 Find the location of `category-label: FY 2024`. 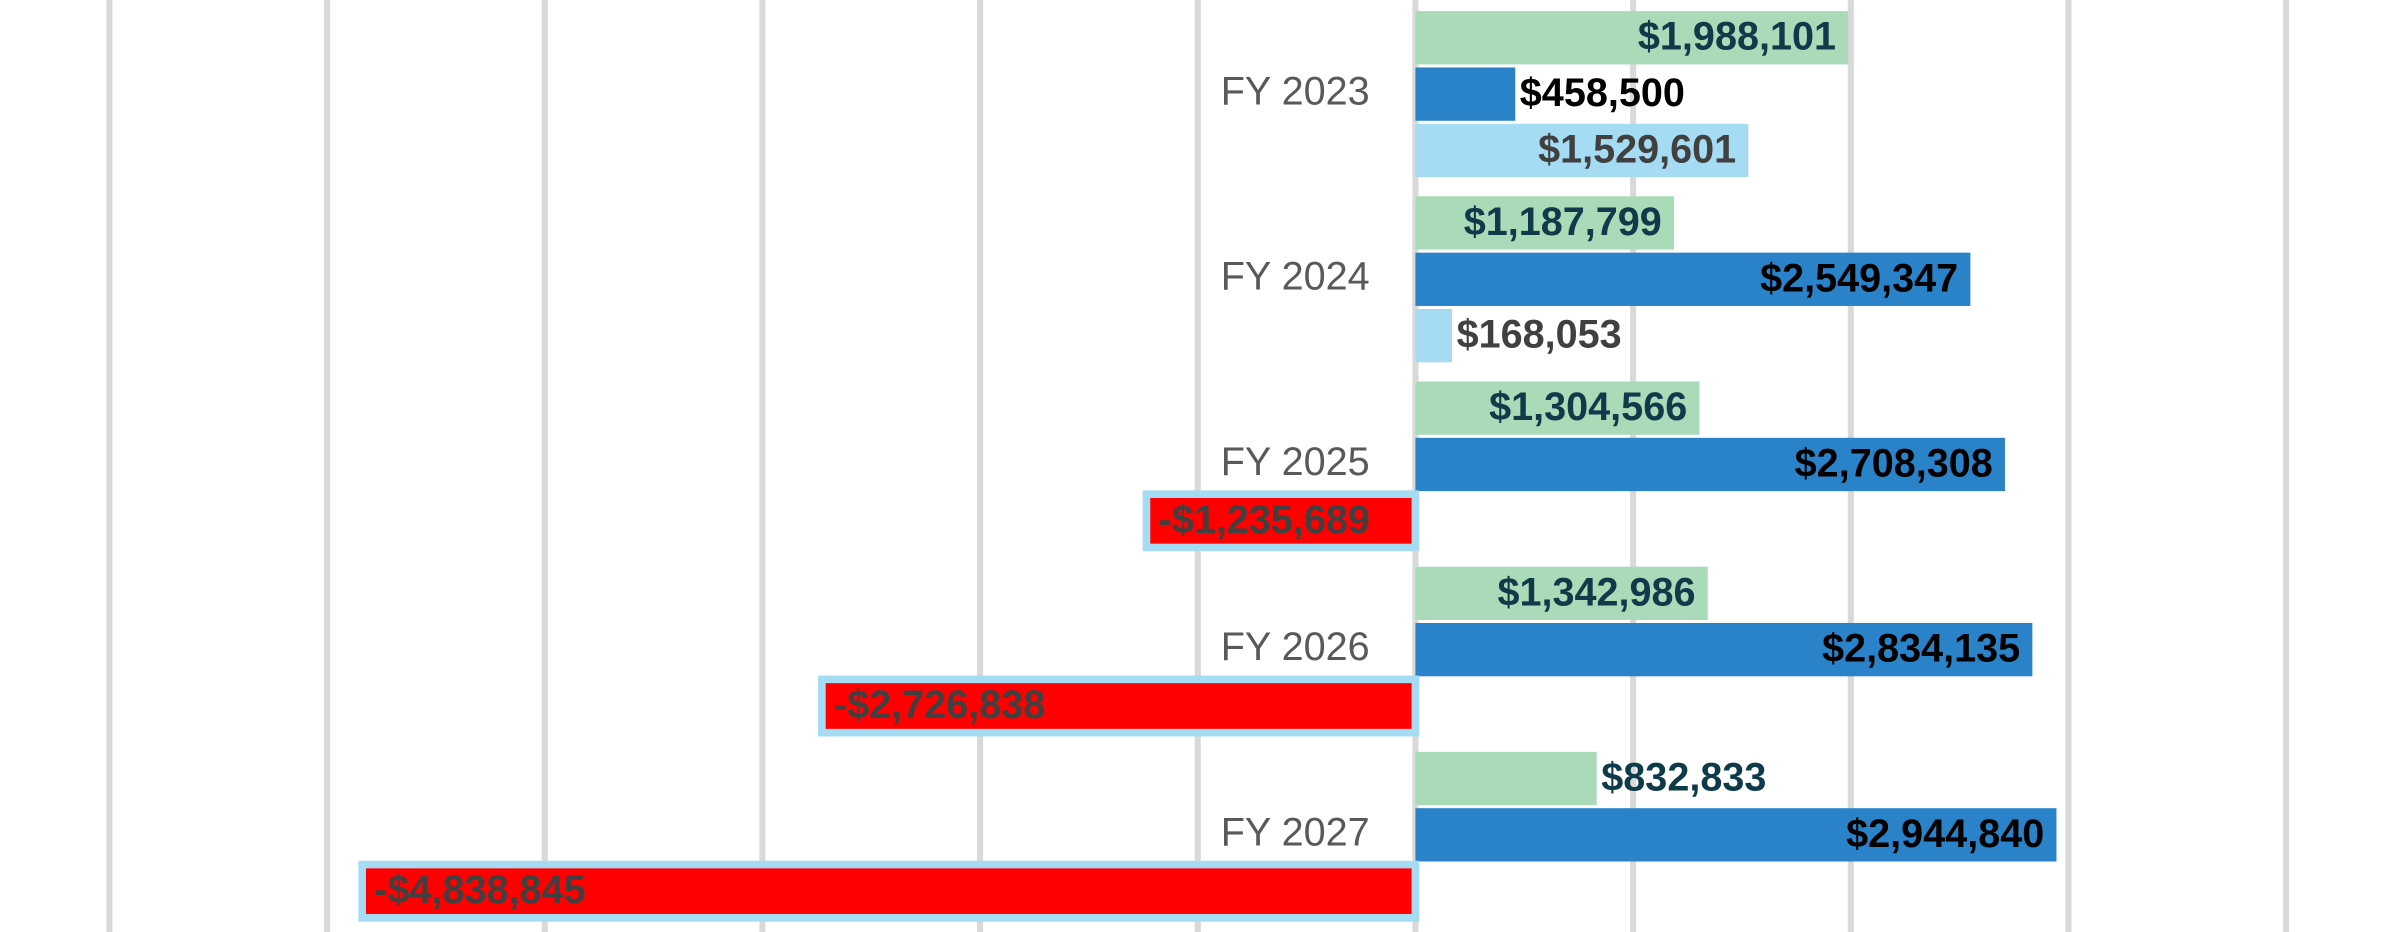

category-label: FY 2024 is located at coordinates (1295, 277).